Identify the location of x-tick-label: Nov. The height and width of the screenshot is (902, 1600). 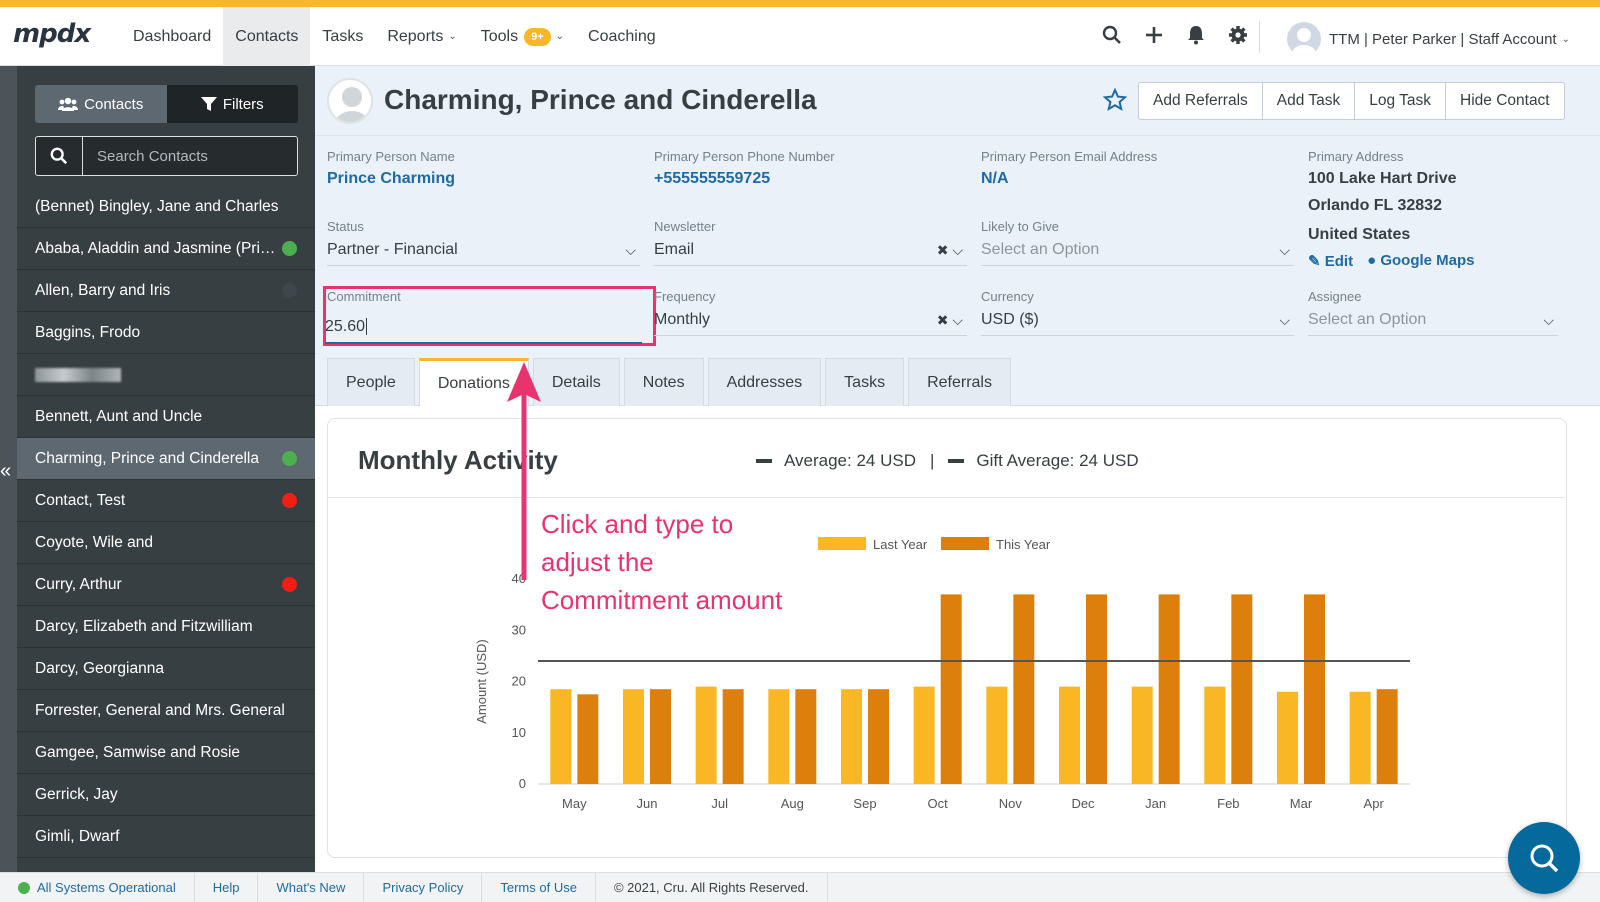
(1011, 803).